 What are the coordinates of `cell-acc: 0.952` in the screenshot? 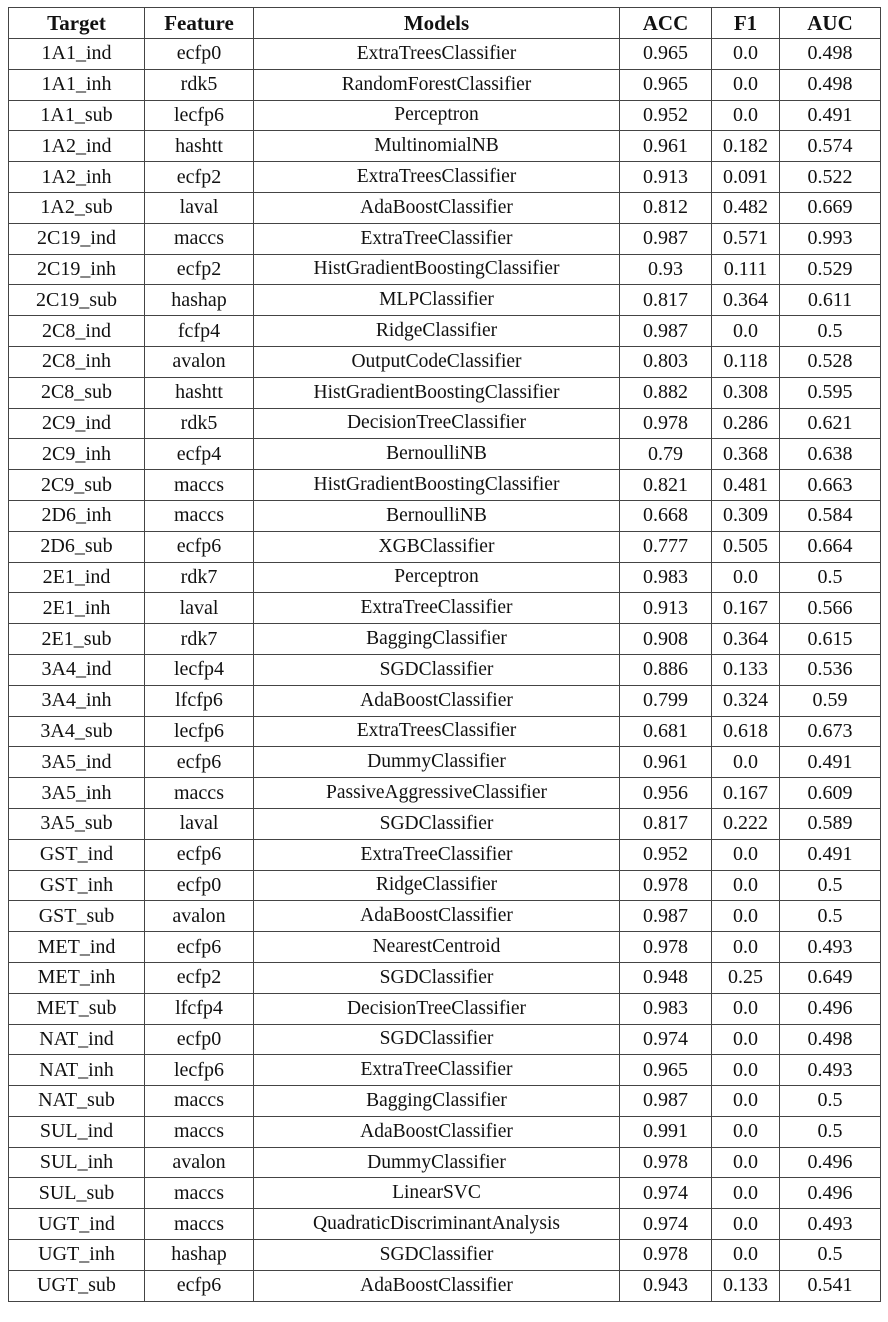 It's located at (665, 115).